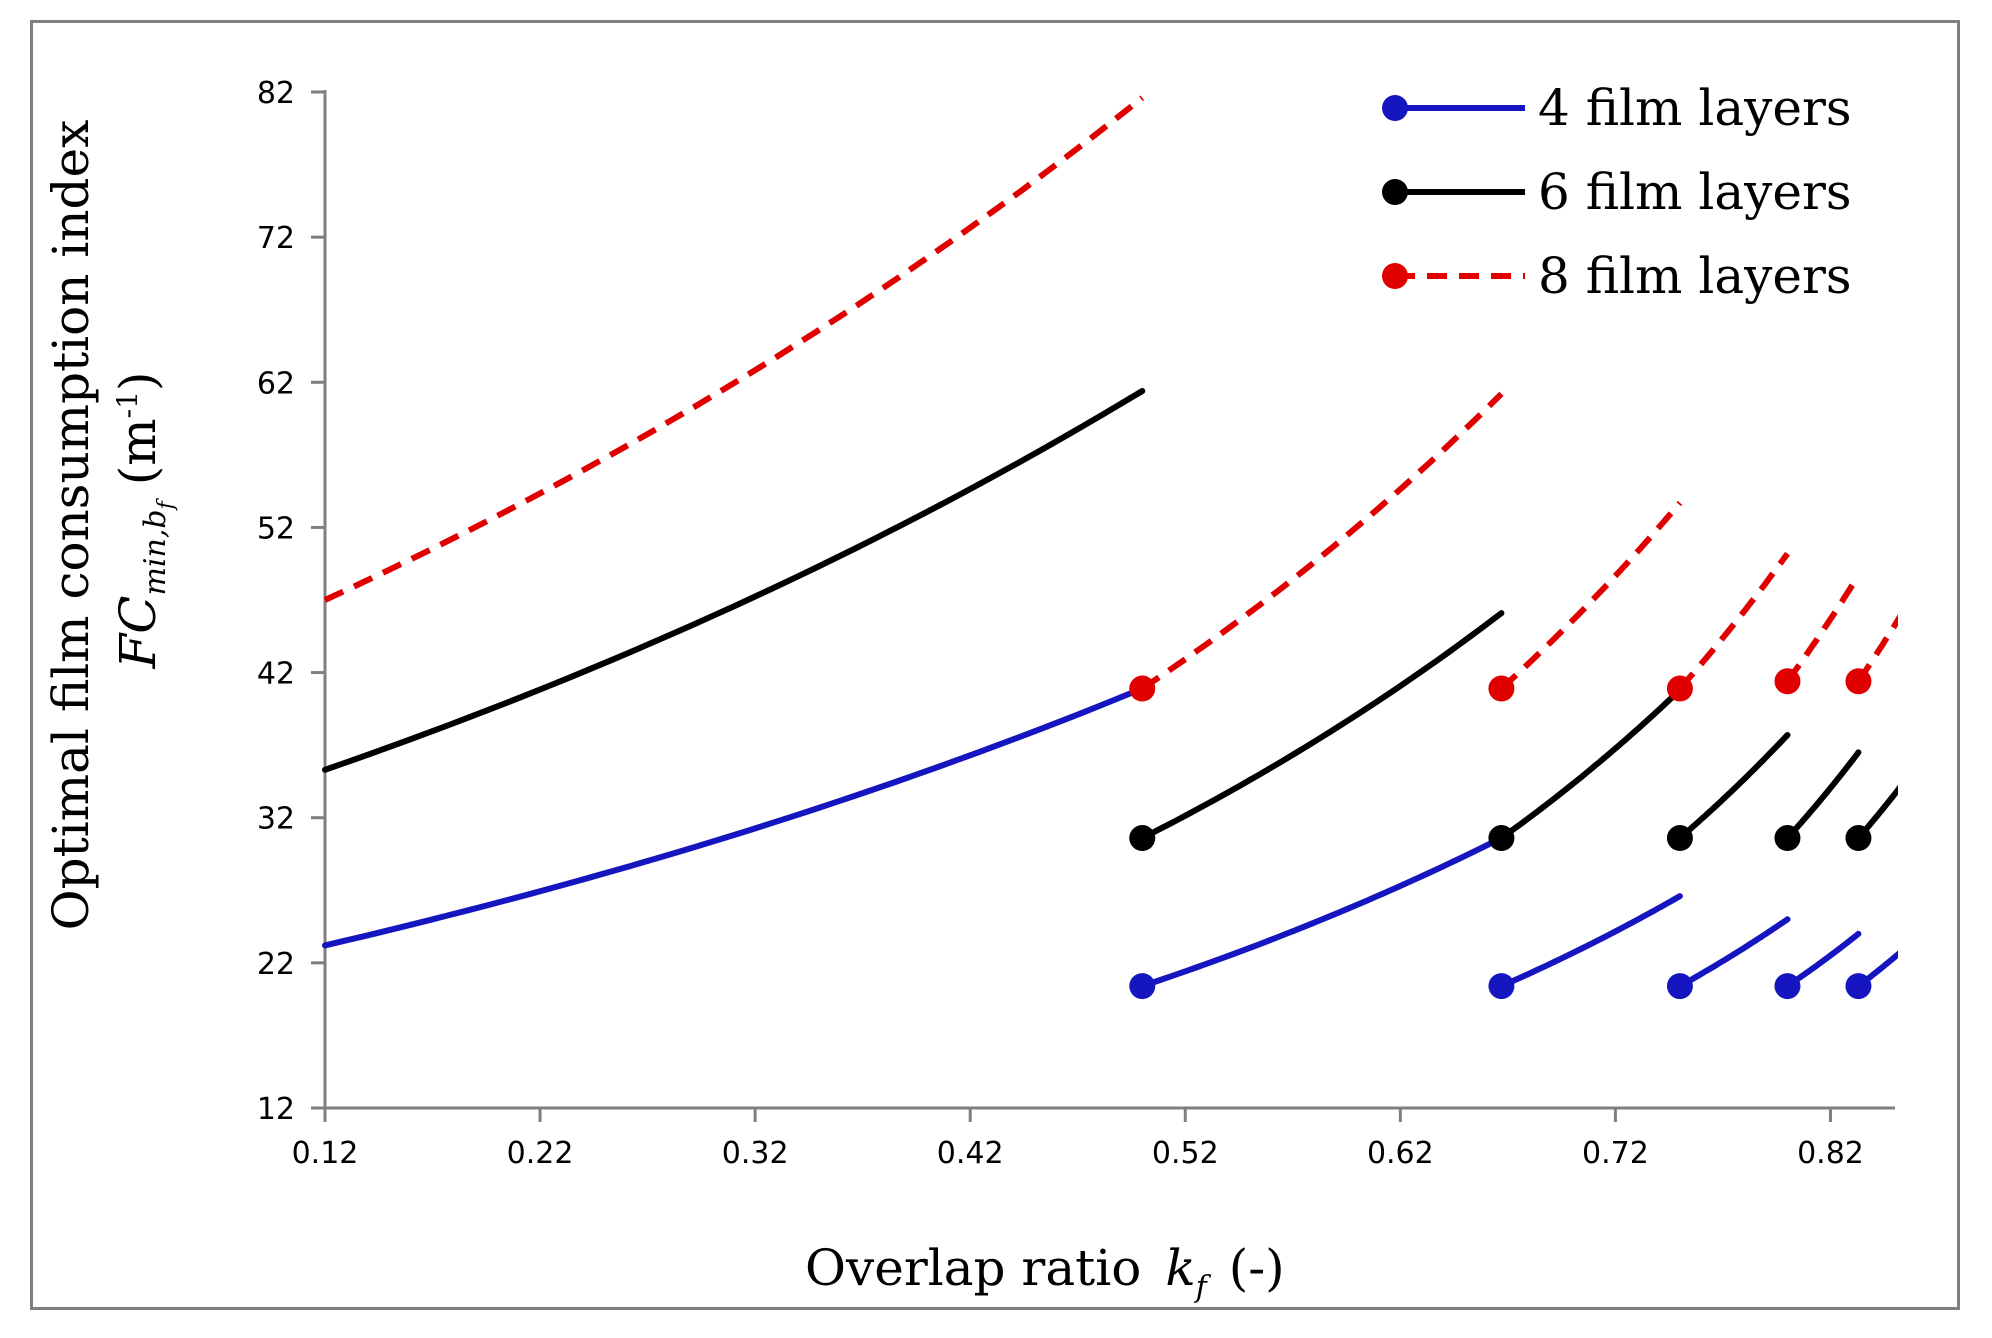  I want to click on legend-item: 8 film layers, so click(1617, 276).